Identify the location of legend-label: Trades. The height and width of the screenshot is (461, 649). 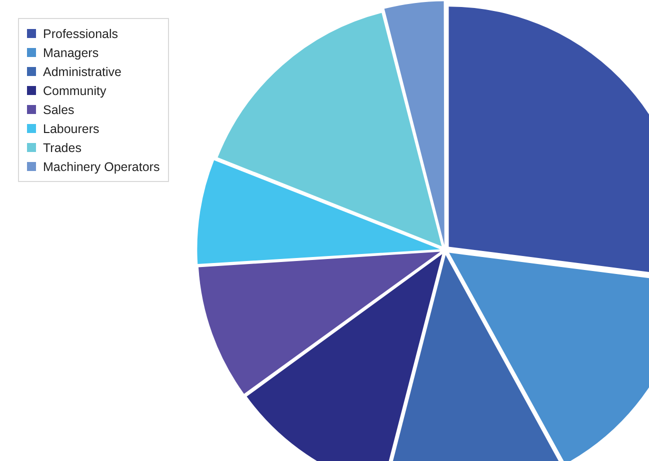
(62, 147).